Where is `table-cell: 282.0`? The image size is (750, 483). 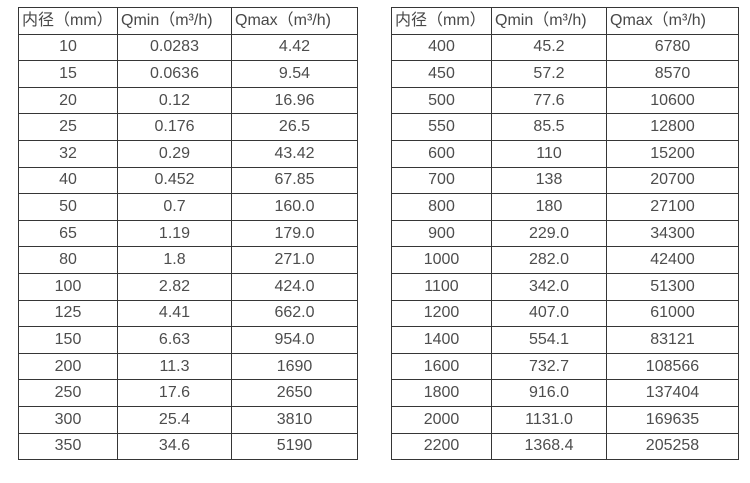 table-cell: 282.0 is located at coordinates (549, 260).